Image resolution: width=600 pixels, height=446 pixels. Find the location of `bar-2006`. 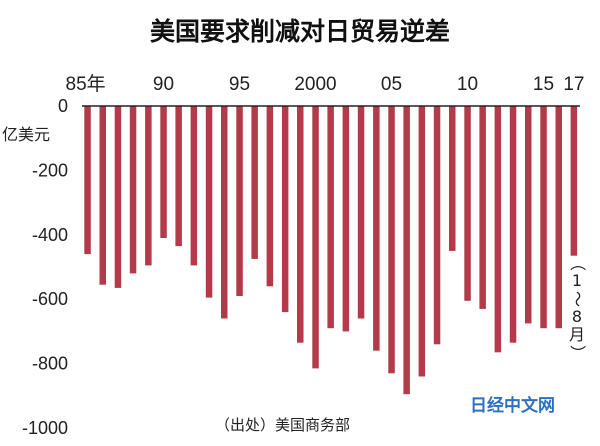

bar-2006 is located at coordinates (406, 250).